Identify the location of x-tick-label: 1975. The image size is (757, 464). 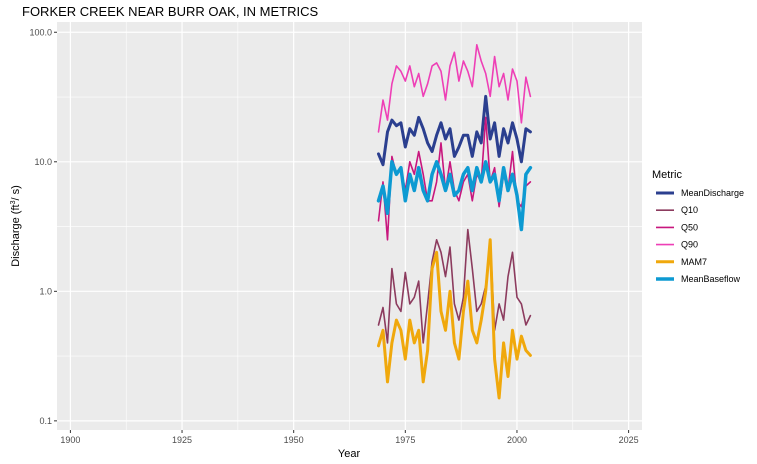
(405, 440).